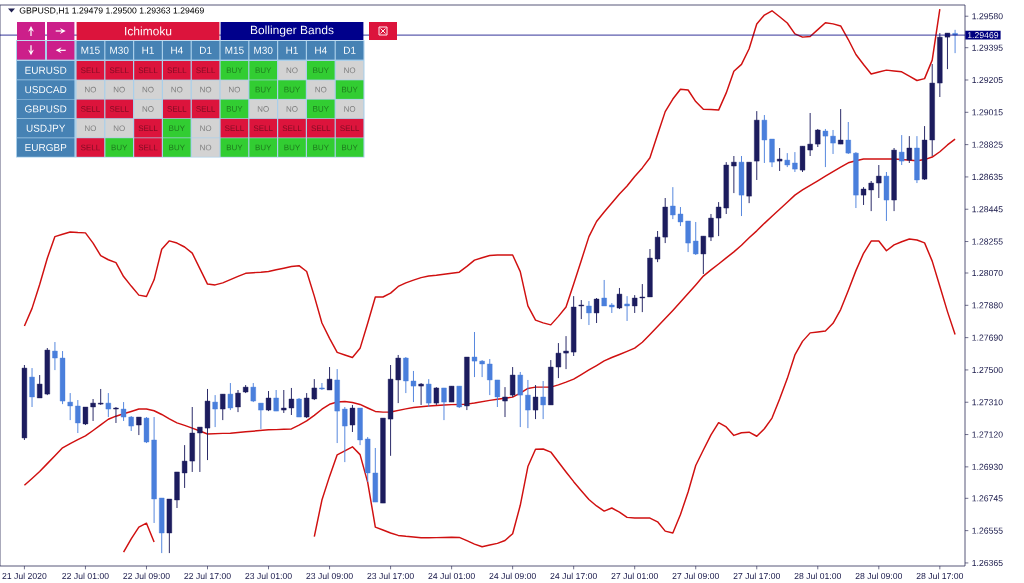  I want to click on y-tick-label: 1.27310, so click(987, 402).